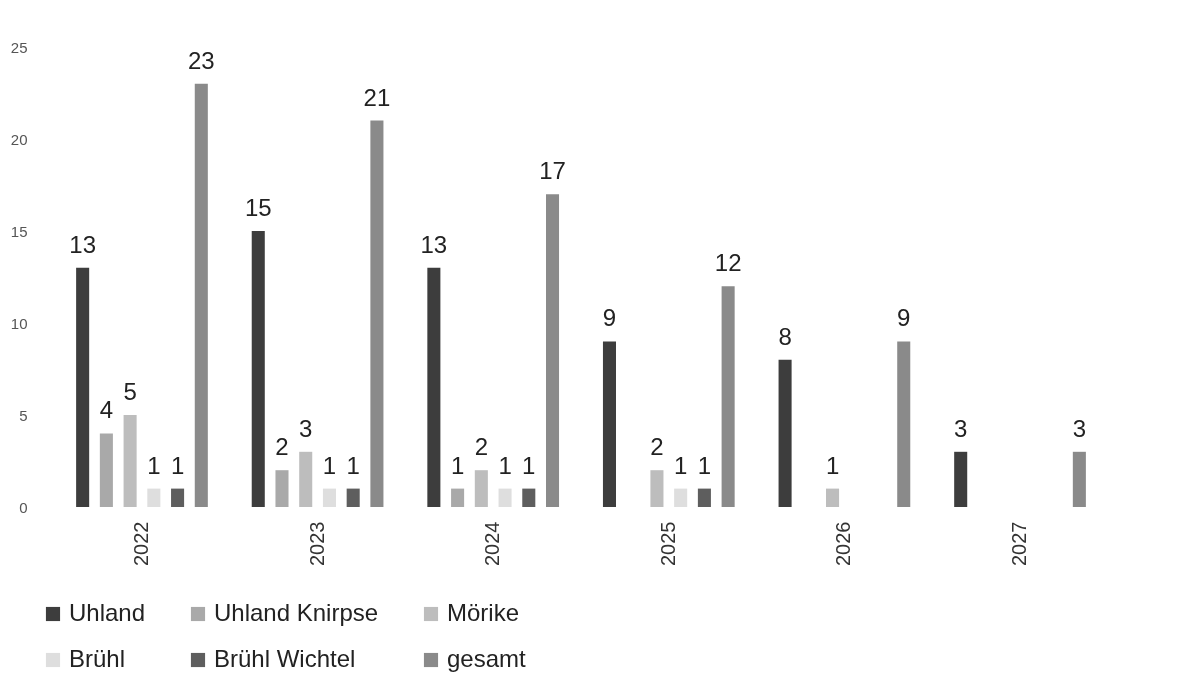  Describe the element at coordinates (296, 612) in the screenshot. I see `legend-label: Uhland Knirpse` at that location.